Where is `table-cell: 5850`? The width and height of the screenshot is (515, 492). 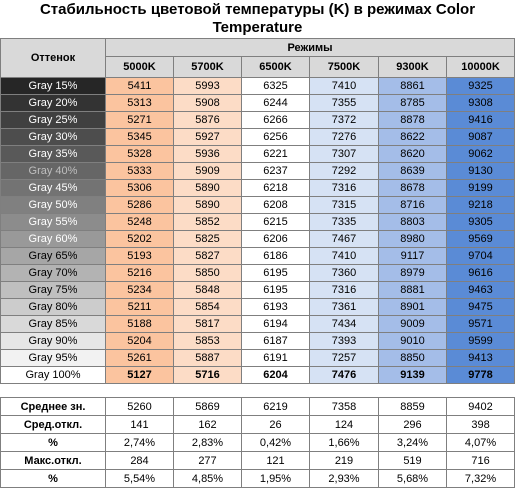
table-cell: 5850 is located at coordinates (207, 273).